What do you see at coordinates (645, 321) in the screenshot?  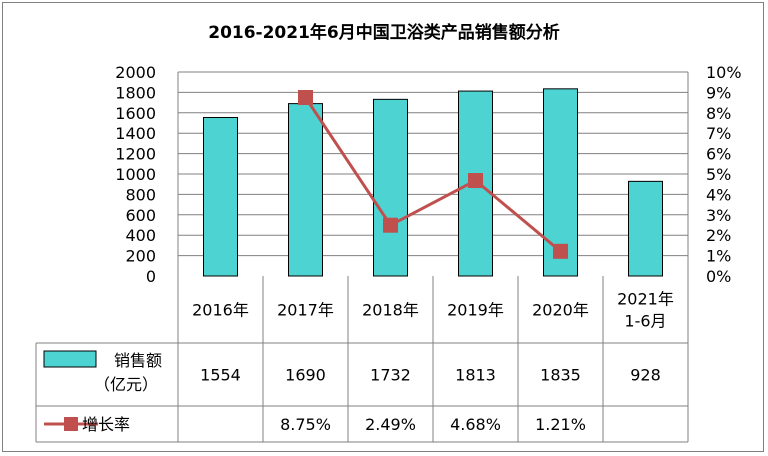 I see `x-tick-label: 1-6月` at bounding box center [645, 321].